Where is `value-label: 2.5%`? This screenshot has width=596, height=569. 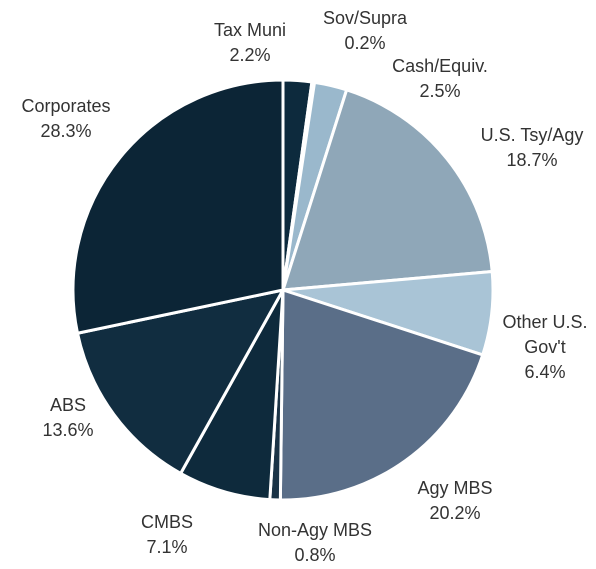 value-label: 2.5% is located at coordinates (440, 91).